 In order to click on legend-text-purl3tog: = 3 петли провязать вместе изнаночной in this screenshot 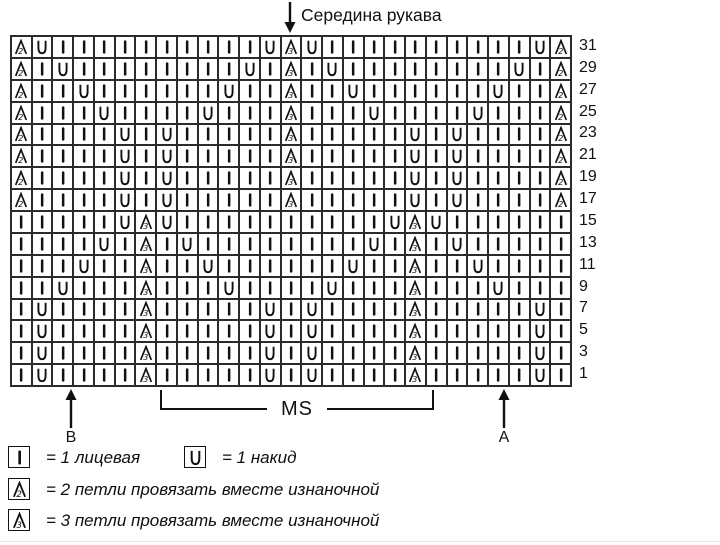, I will do `click(213, 520)`.